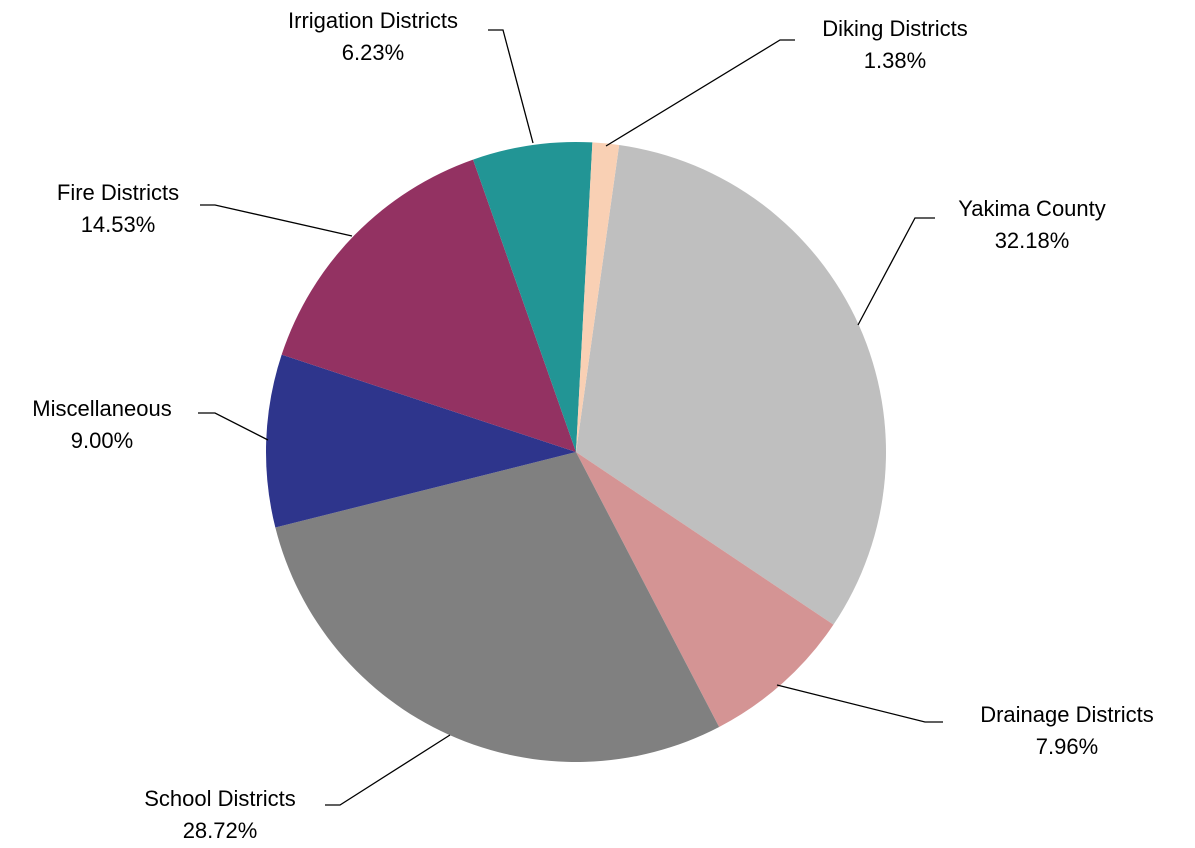 This screenshot has width=1195, height=848. I want to click on slice-value-label: 1.38%, so click(895, 60).